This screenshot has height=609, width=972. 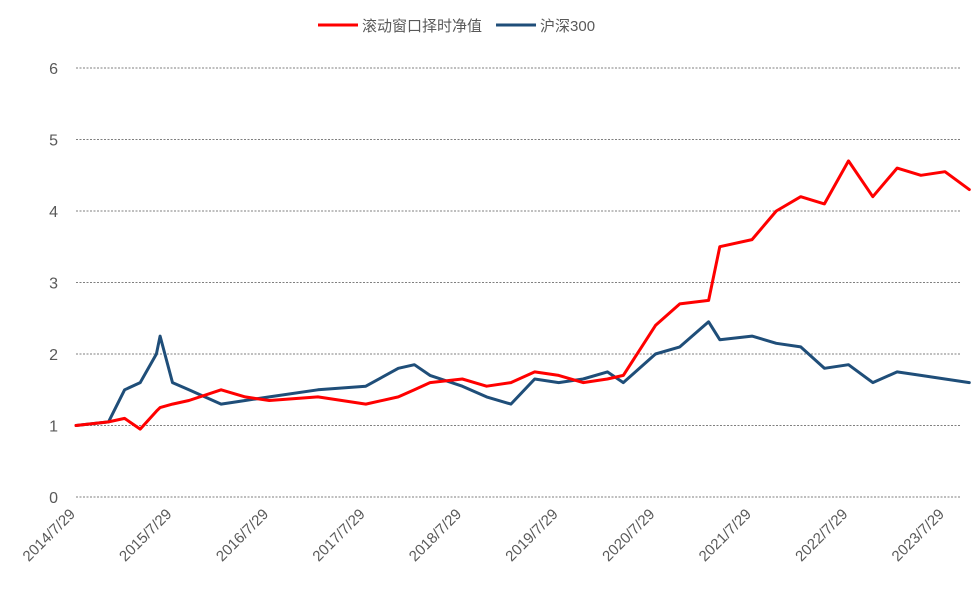 I want to click on x-tick-label: 2021/7/29, so click(x=725, y=535).